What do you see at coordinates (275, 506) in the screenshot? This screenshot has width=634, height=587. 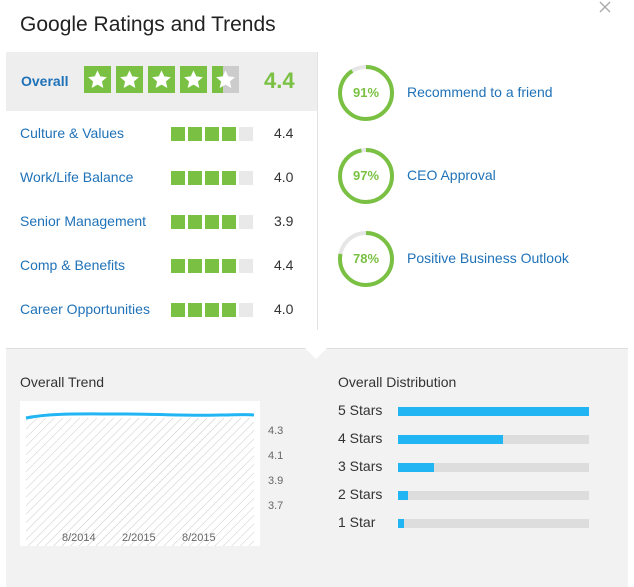 I see `y-tick-label: 3.7` at bounding box center [275, 506].